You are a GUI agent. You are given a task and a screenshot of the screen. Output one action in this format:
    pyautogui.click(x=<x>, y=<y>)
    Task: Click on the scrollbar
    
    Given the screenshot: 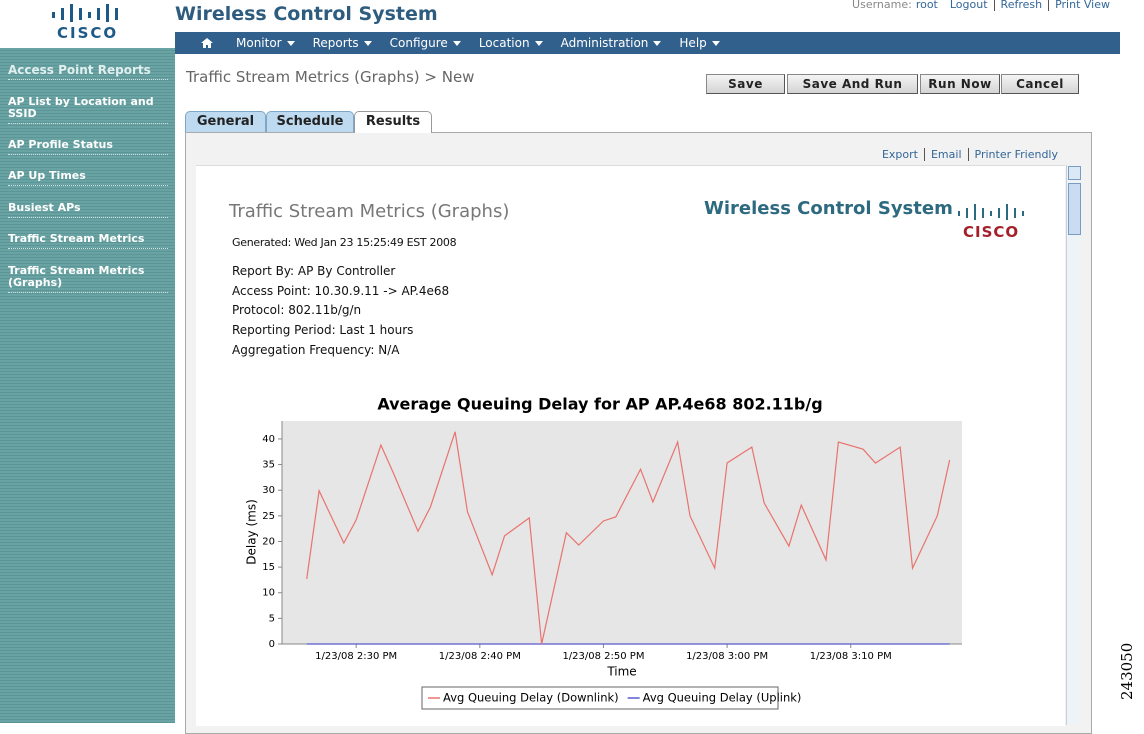 What is the action you would take?
    pyautogui.click(x=1073, y=445)
    